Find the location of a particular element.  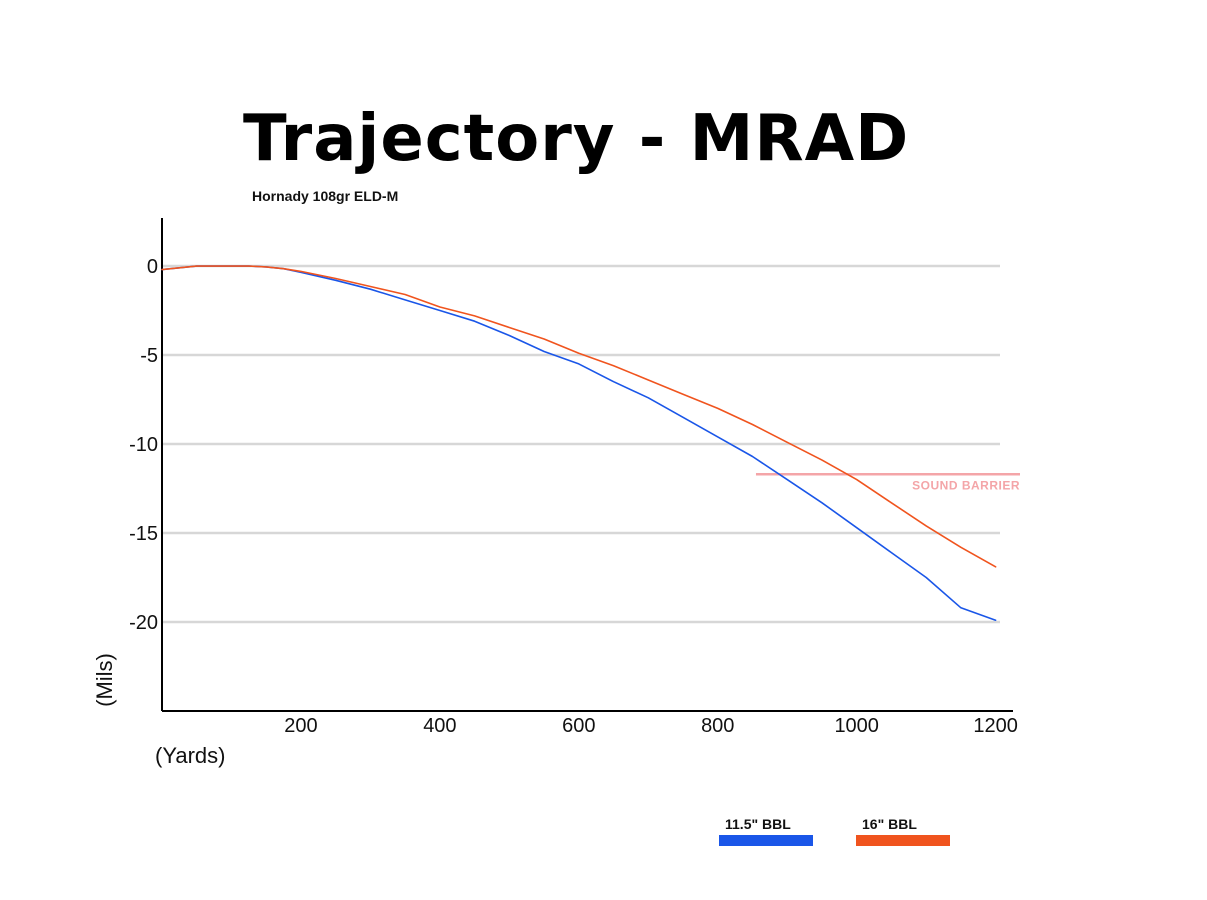

y-tick-label: -20 is located at coordinates (143, 623).